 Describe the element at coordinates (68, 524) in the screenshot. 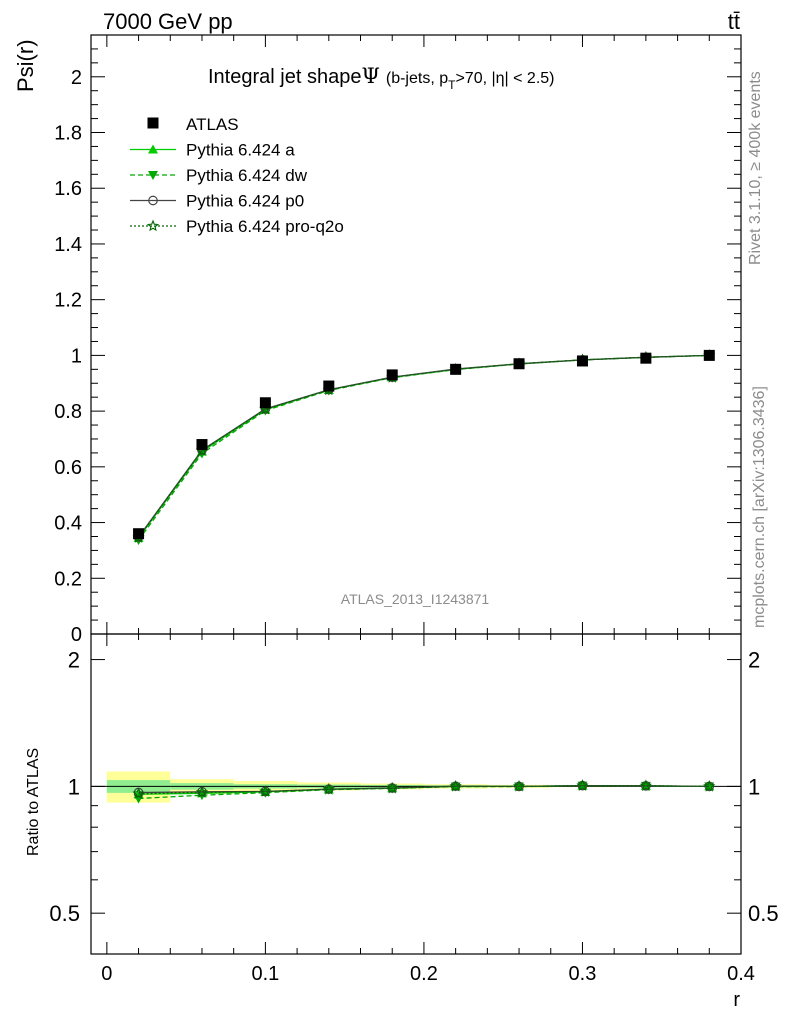

I see `y-tick-label: 0.4` at that location.